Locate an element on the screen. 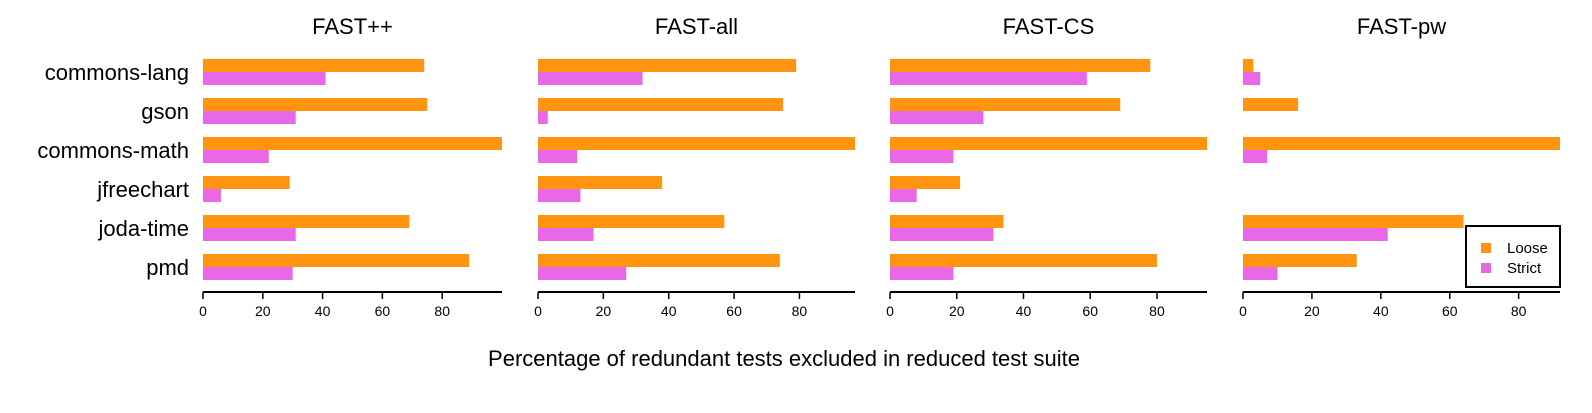  category-label: commons-math is located at coordinates (113, 150).